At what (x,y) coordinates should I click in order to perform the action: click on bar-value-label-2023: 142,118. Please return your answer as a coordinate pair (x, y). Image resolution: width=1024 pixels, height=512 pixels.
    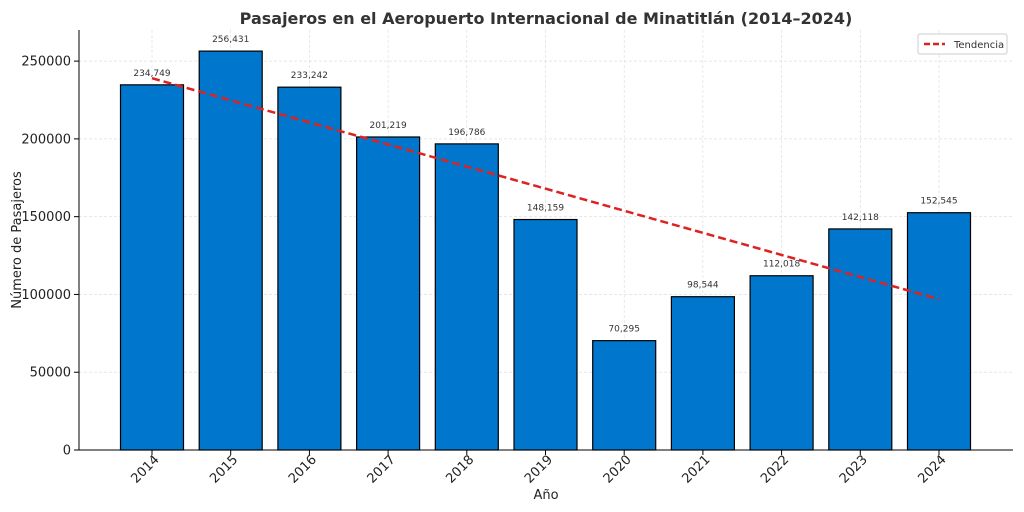
    Looking at the image, I should click on (860, 218).